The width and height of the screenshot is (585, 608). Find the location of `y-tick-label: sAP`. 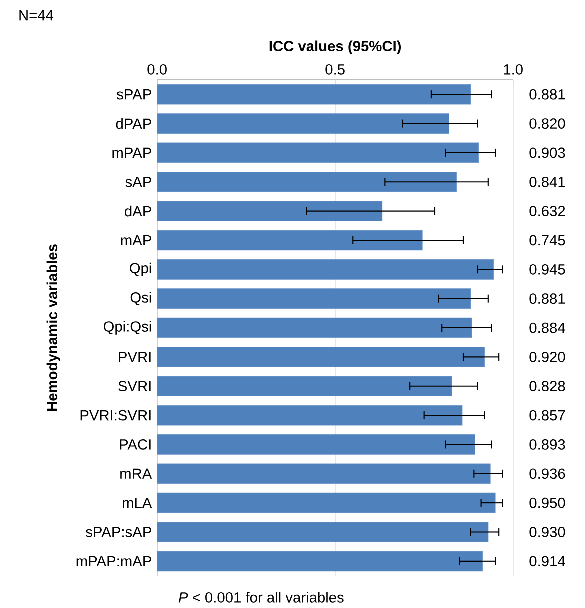

y-tick-label: sAP is located at coordinates (139, 182).